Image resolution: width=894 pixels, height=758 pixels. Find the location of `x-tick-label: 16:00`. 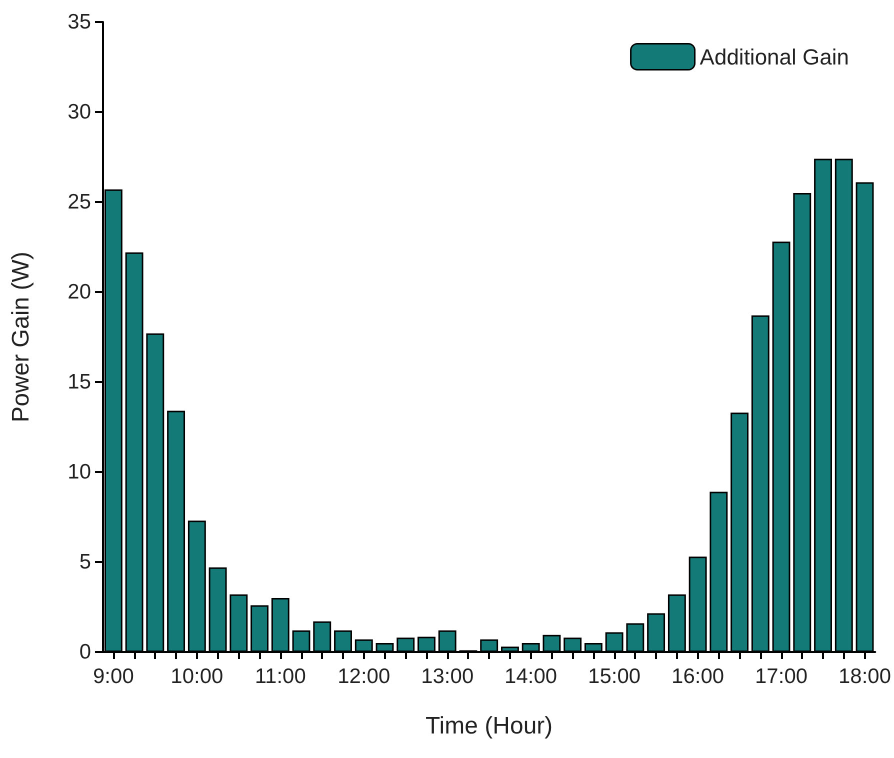

x-tick-label: 16:00 is located at coordinates (698, 676).